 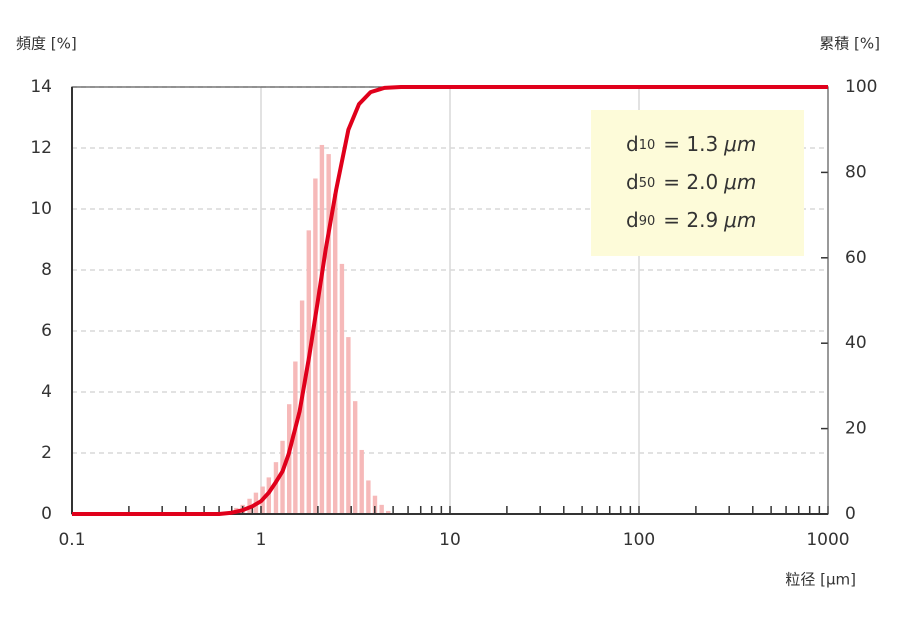 What do you see at coordinates (41, 87) in the screenshot?
I see `y-tick-label: 14` at bounding box center [41, 87].